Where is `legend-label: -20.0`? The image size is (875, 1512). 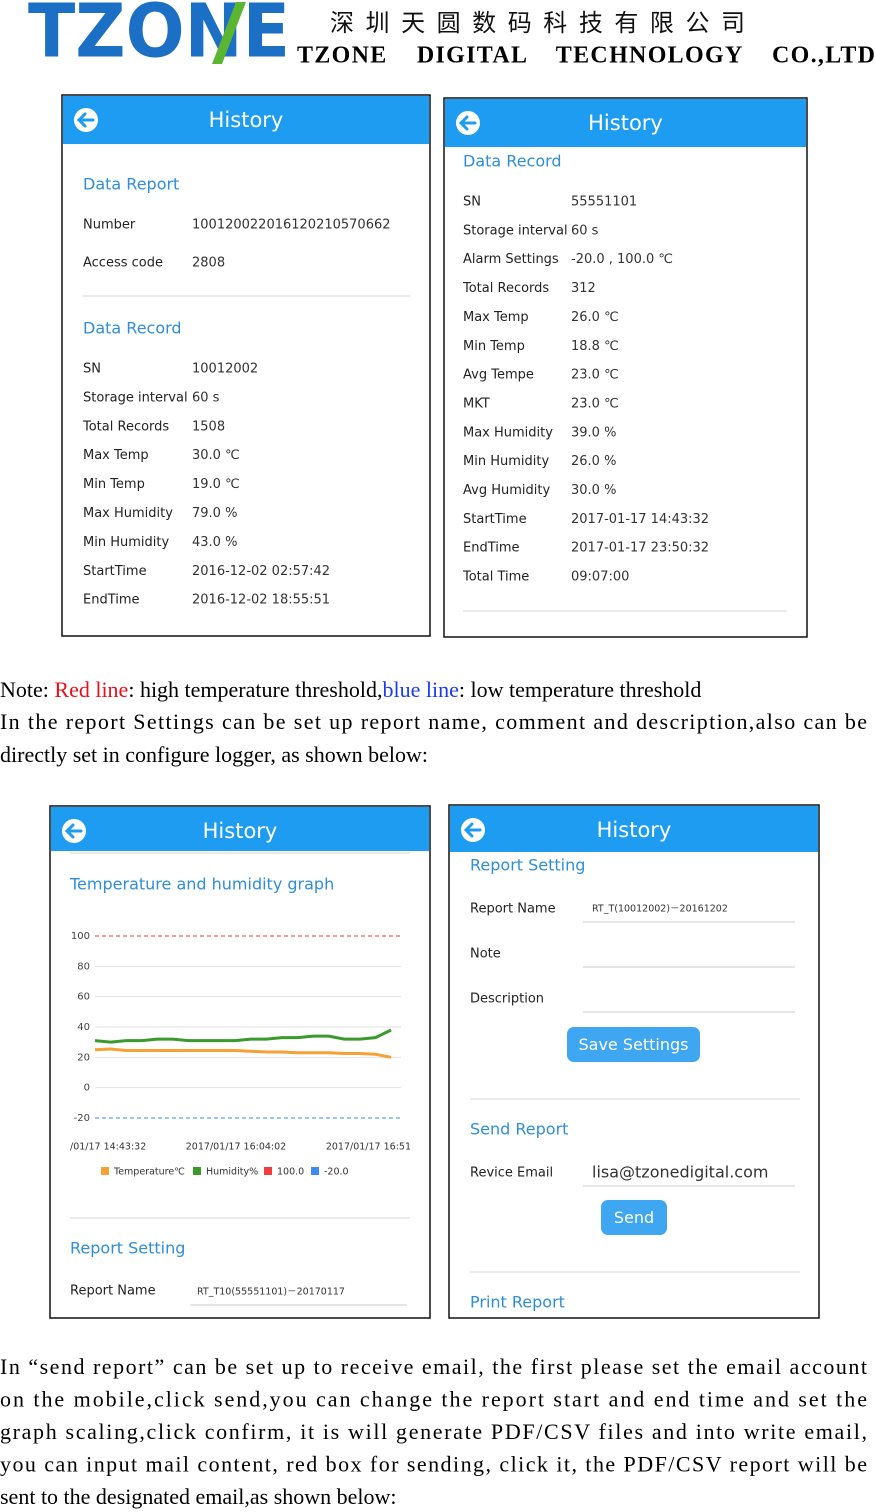
legend-label: -20.0 is located at coordinates (336, 1172).